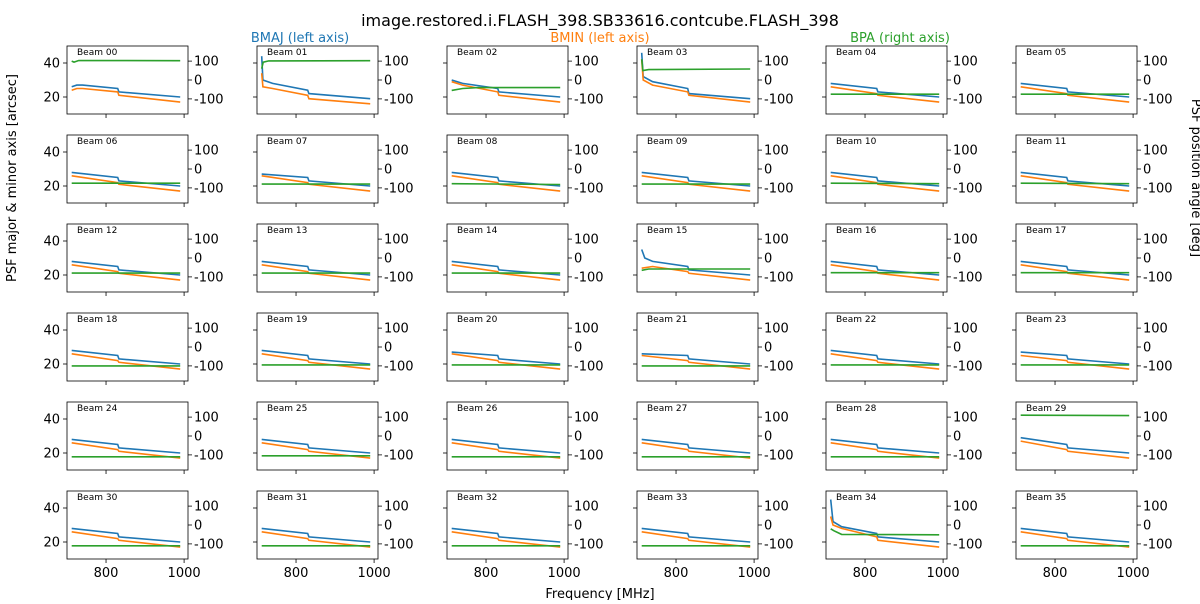 The image size is (1200, 604). Describe the element at coordinates (477, 142) in the screenshot. I see `panel-label: Beam 08` at that location.